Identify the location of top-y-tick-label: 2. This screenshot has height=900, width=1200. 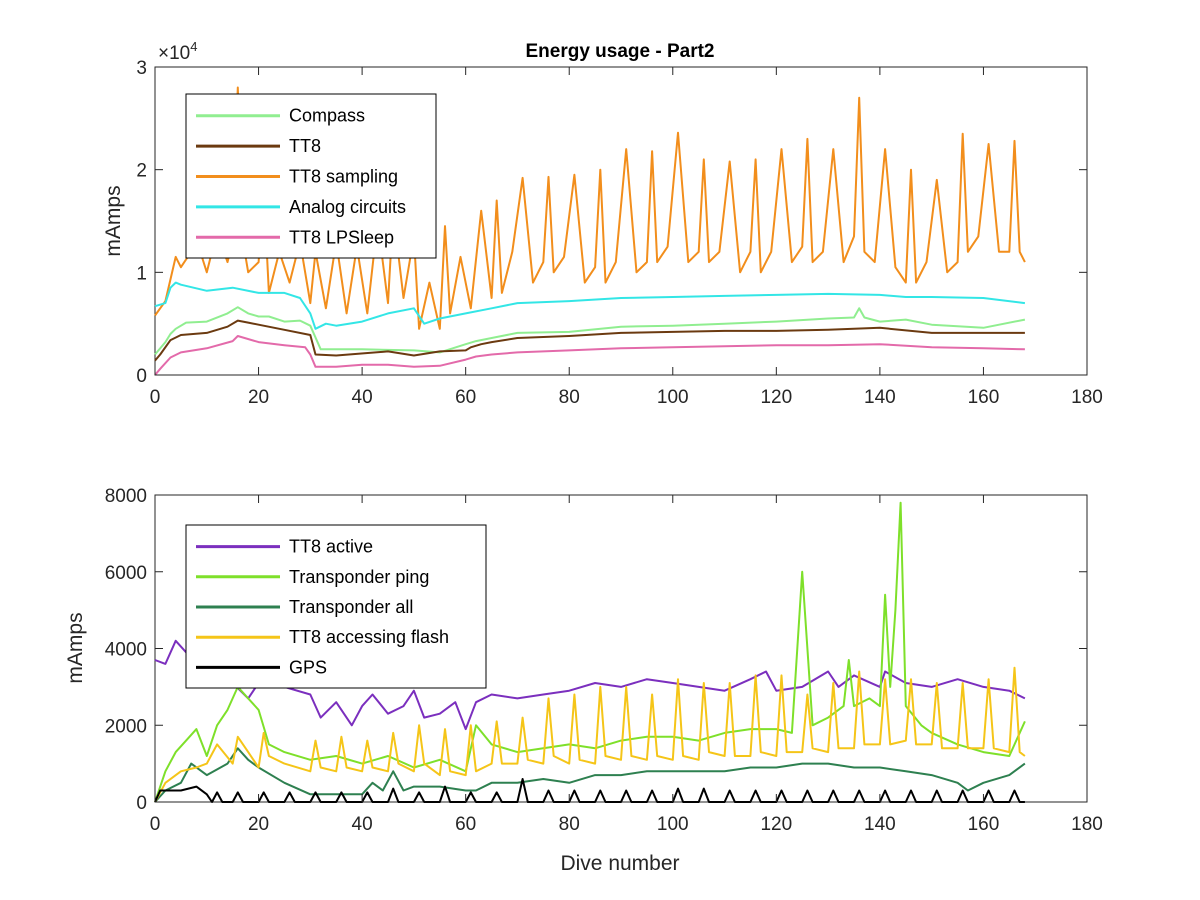
(141, 171).